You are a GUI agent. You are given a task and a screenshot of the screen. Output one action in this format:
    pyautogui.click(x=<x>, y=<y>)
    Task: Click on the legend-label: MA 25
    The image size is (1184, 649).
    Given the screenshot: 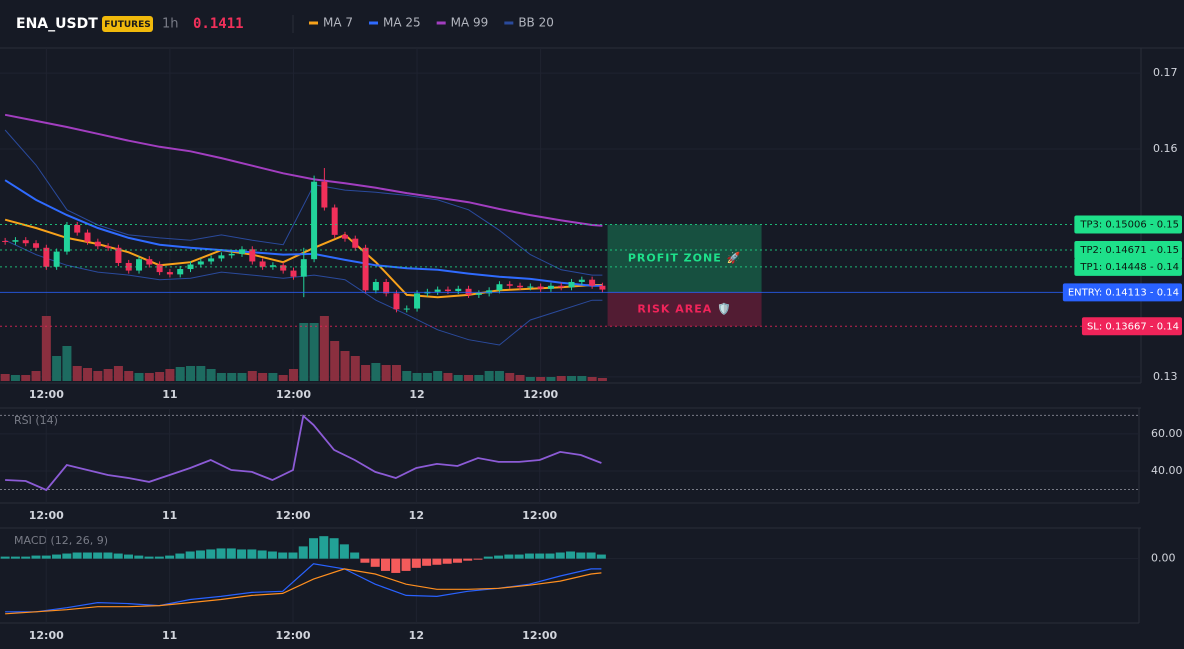 What is the action you would take?
    pyautogui.click(x=402, y=23)
    